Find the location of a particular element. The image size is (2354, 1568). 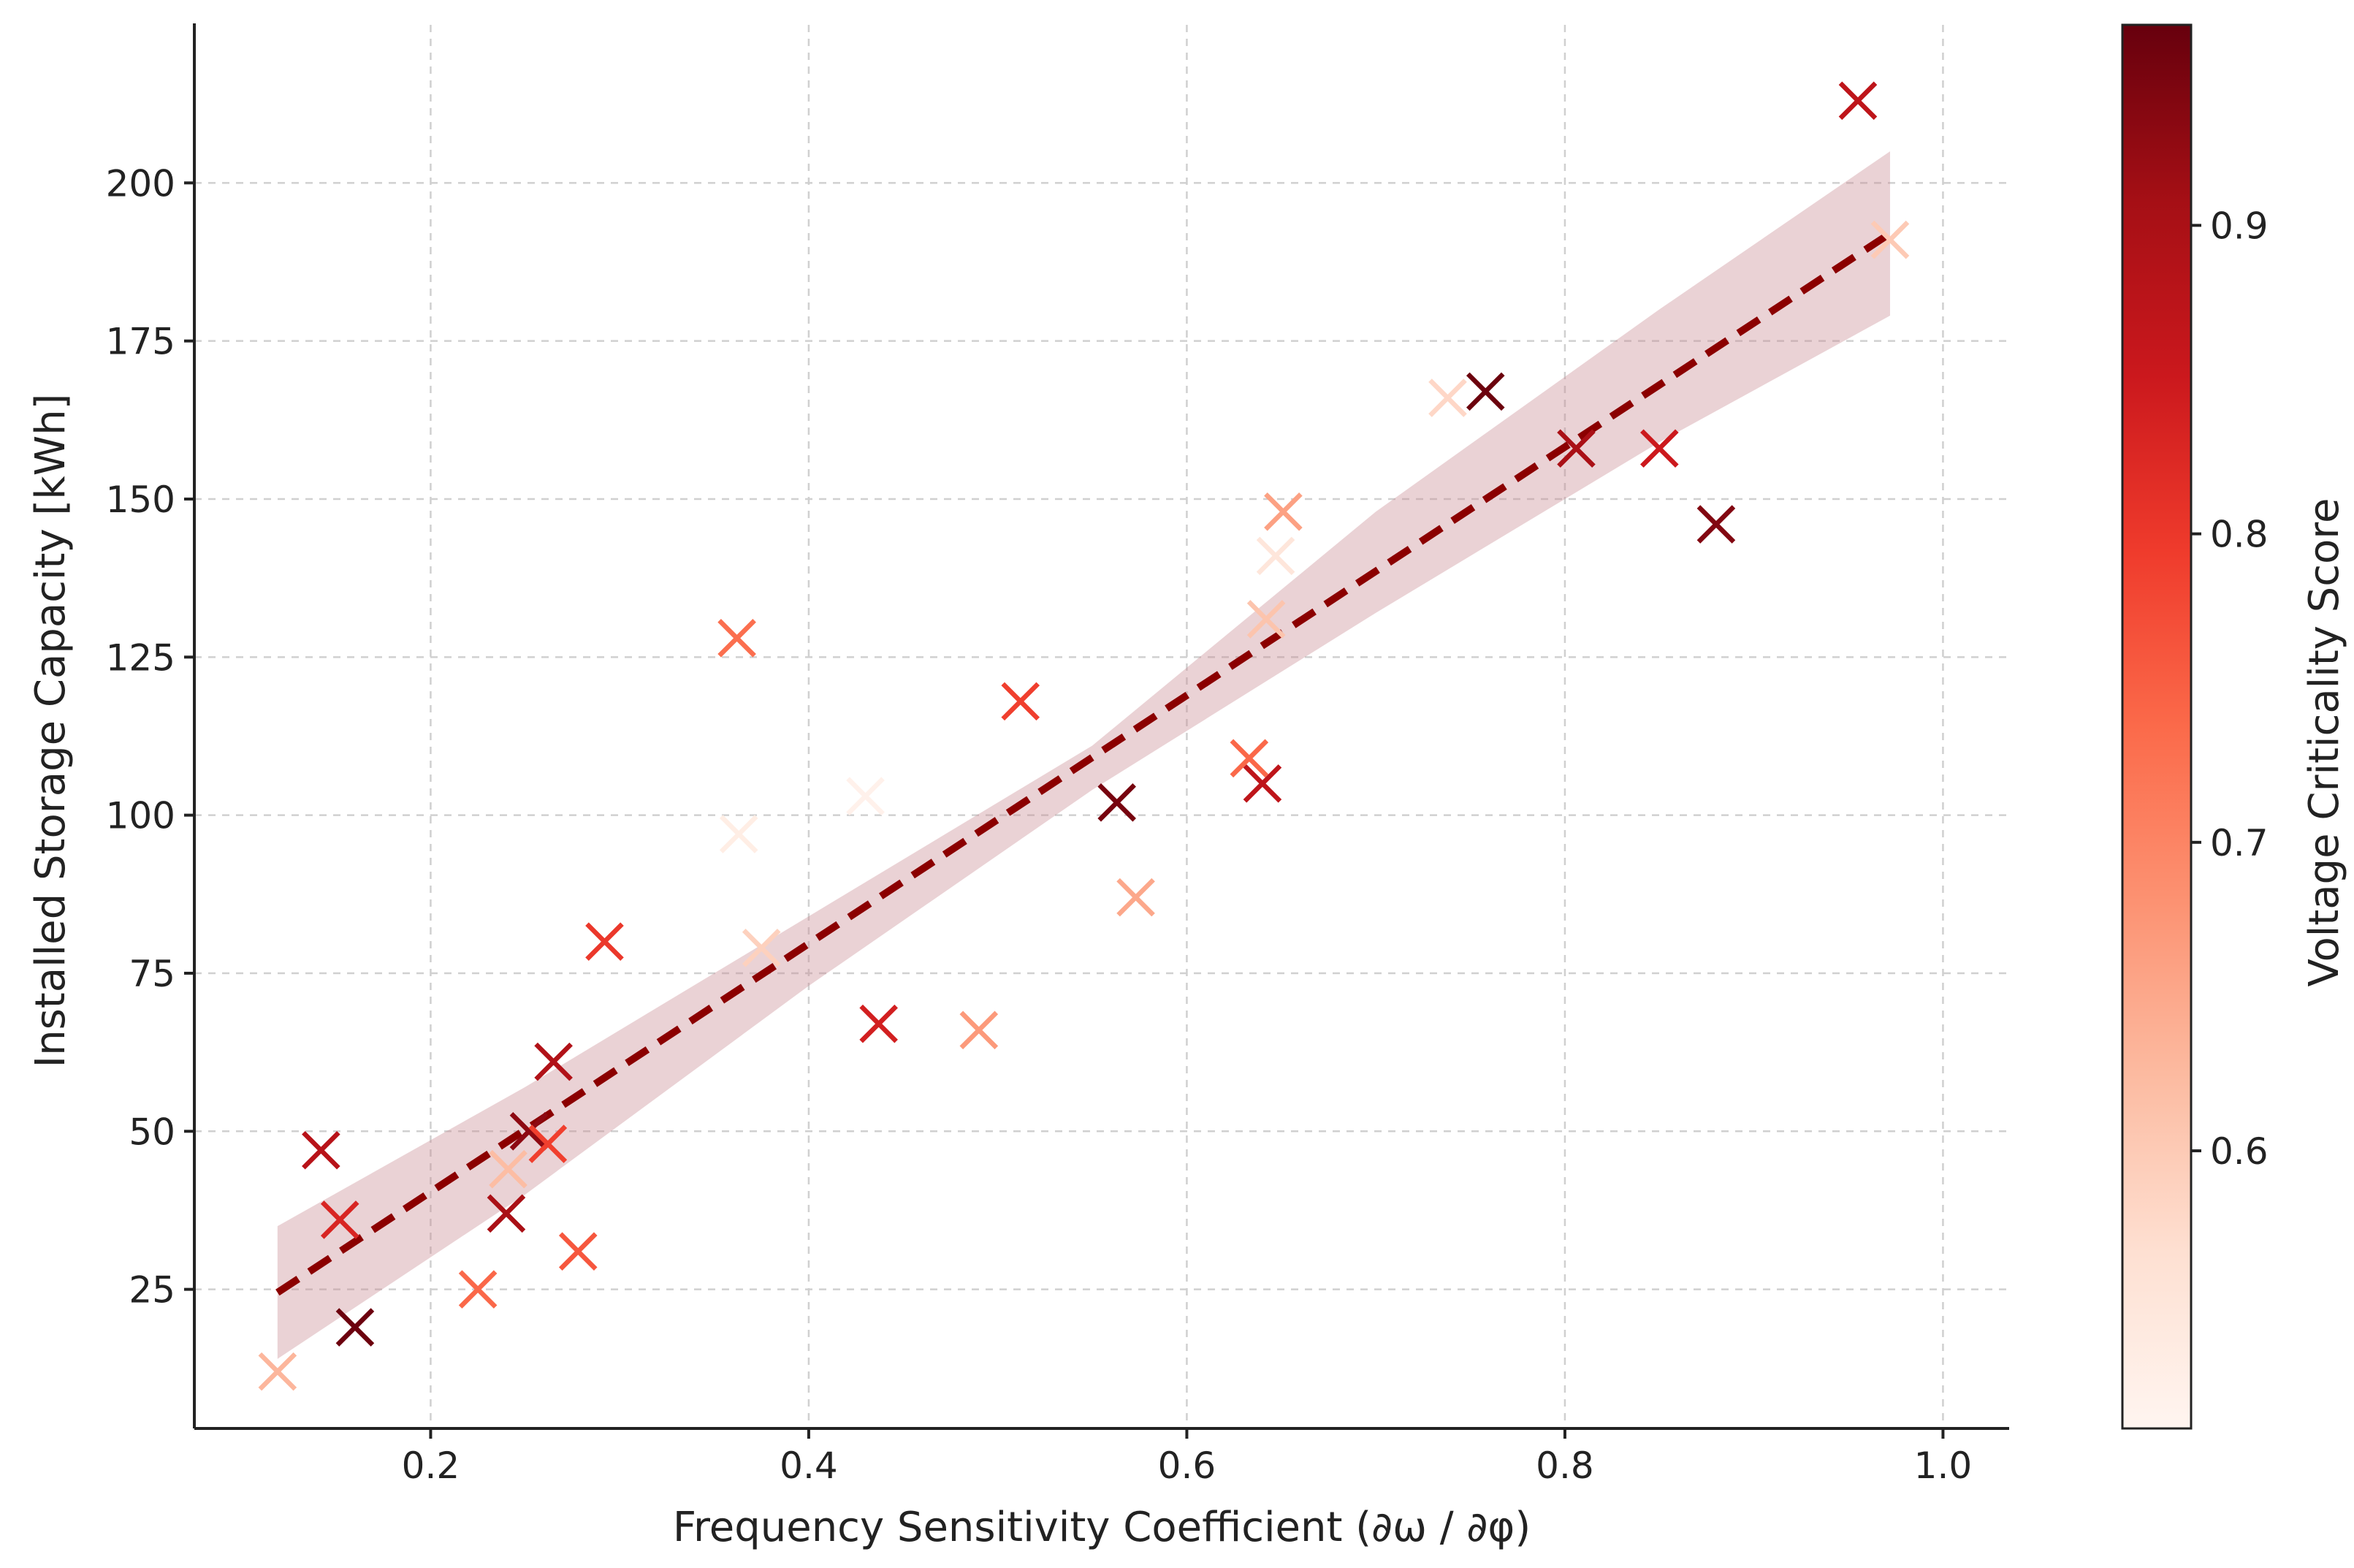

y-tick-label: 100 is located at coordinates (140, 816).